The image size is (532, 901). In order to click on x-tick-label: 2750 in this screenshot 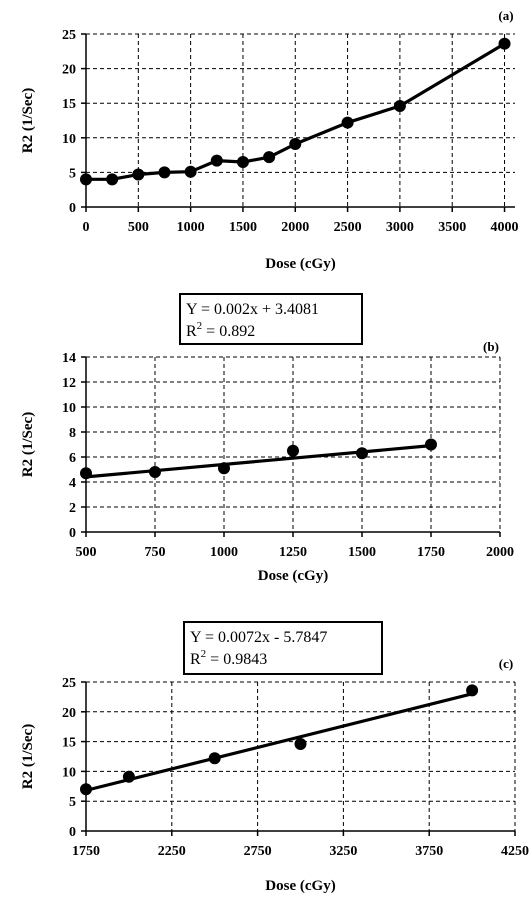, I will do `click(258, 851)`.